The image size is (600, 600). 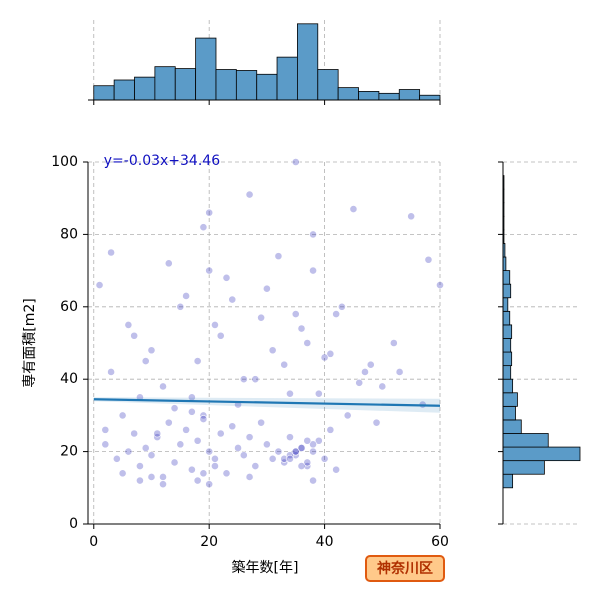 What do you see at coordinates (69, 234) in the screenshot?
I see `y-tick-label: 80` at bounding box center [69, 234].